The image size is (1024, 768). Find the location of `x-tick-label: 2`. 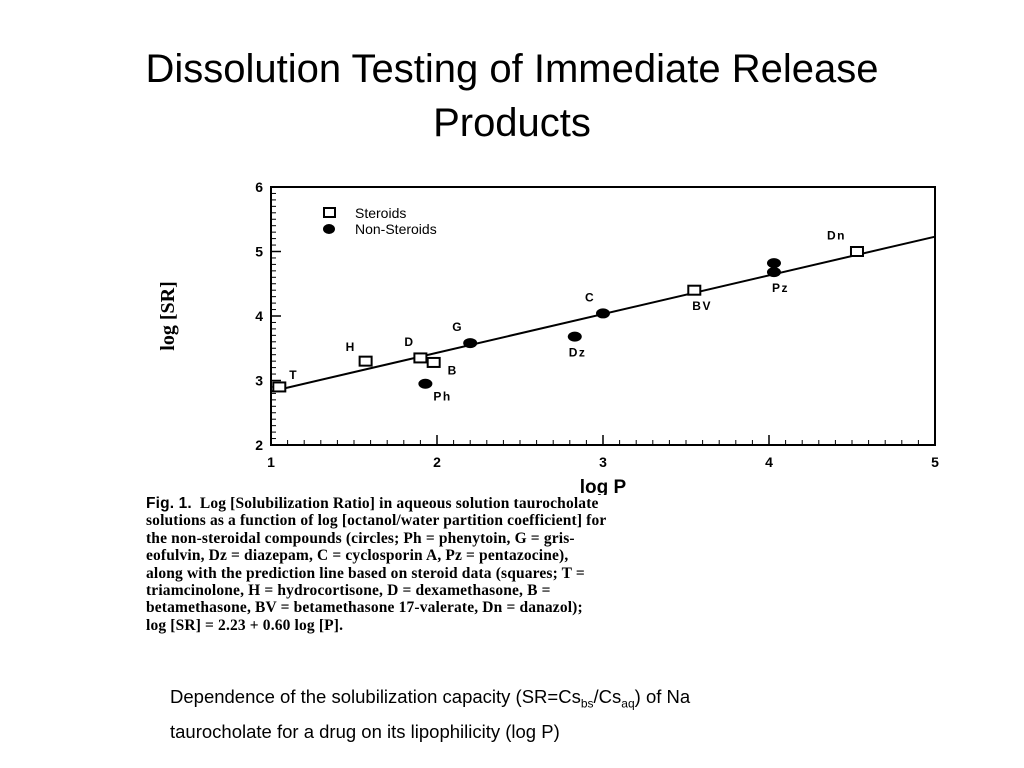

x-tick-label: 2 is located at coordinates (437, 462).